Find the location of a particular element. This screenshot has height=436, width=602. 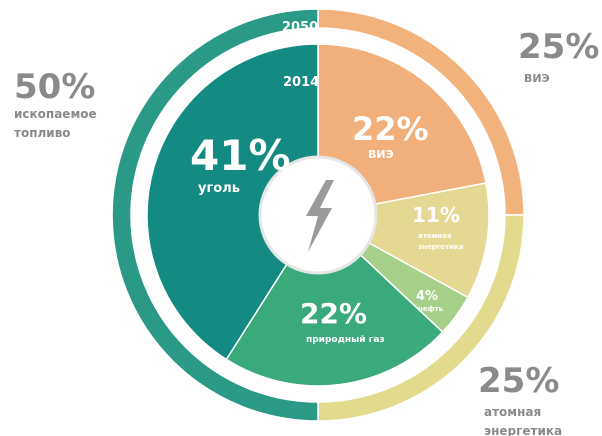

category-label: природный газ is located at coordinates (345, 340).